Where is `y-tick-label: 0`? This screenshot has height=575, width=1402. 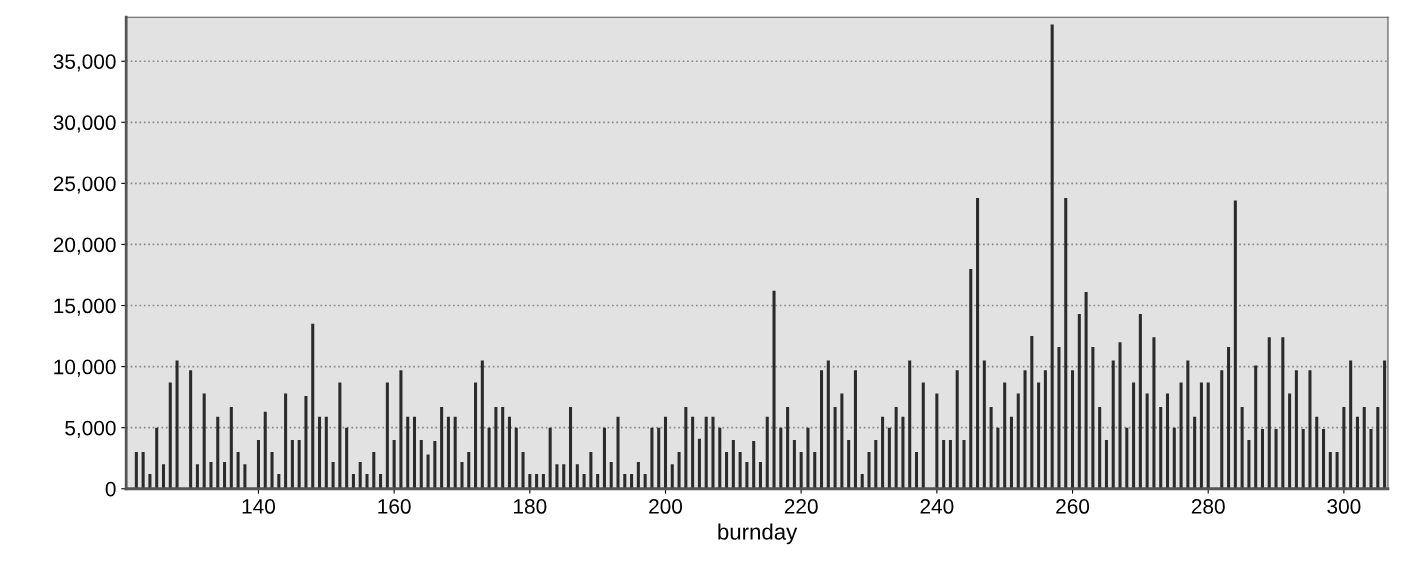 y-tick-label: 0 is located at coordinates (110, 489).